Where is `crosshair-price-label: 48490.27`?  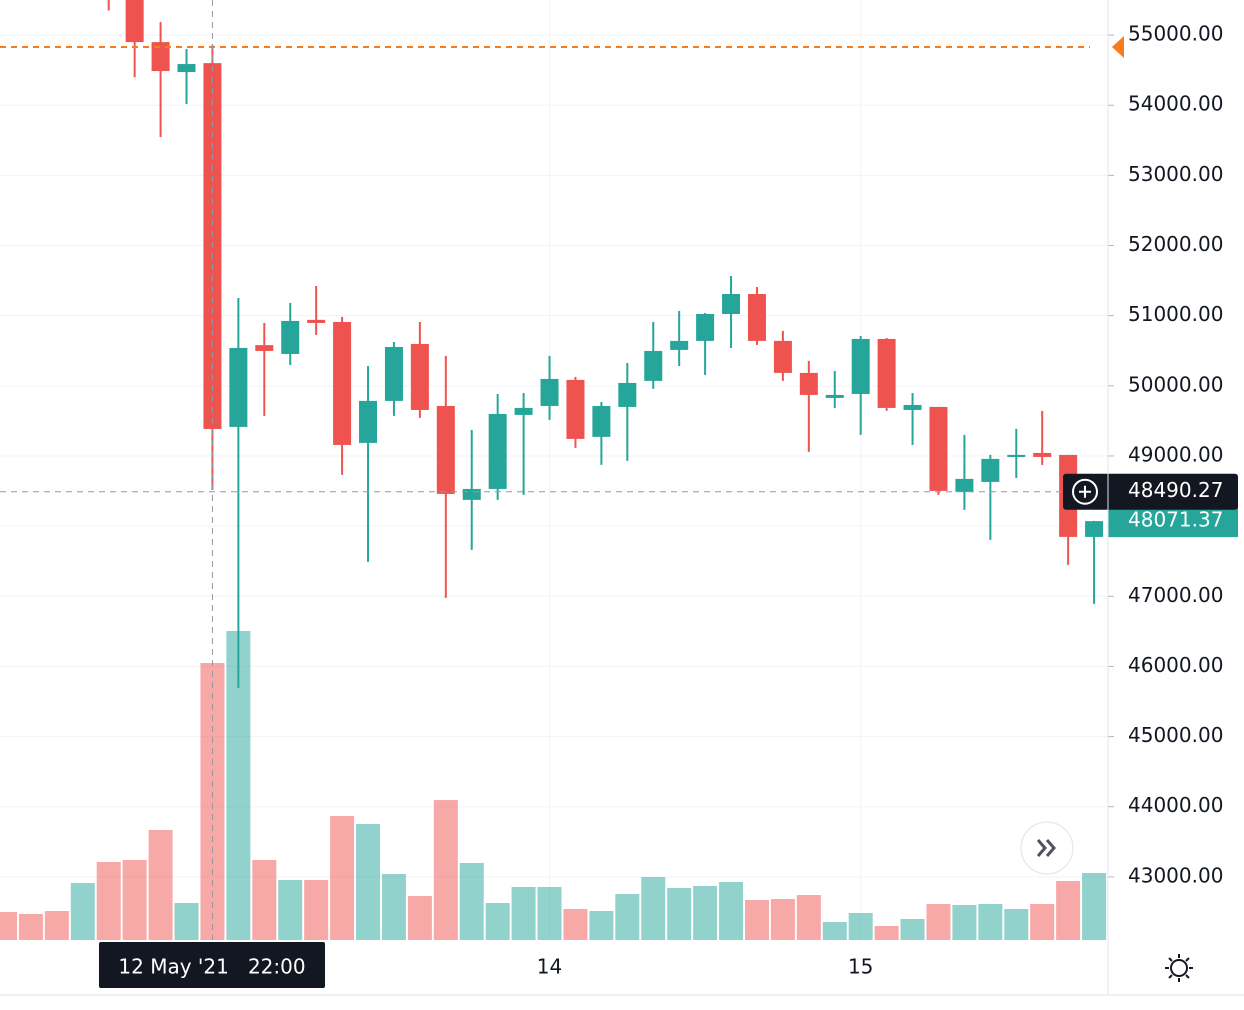
crosshair-price-label: 48490.27 is located at coordinates (1175, 490).